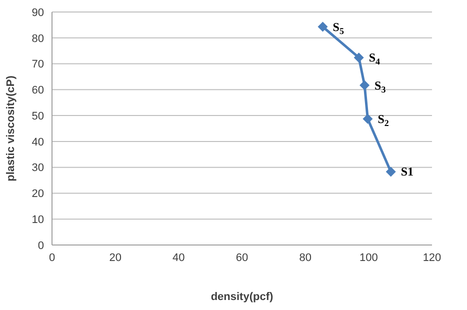  Describe the element at coordinates (10, 128) in the screenshot. I see `y-axis-title: plastic viscosity(cP)` at that location.